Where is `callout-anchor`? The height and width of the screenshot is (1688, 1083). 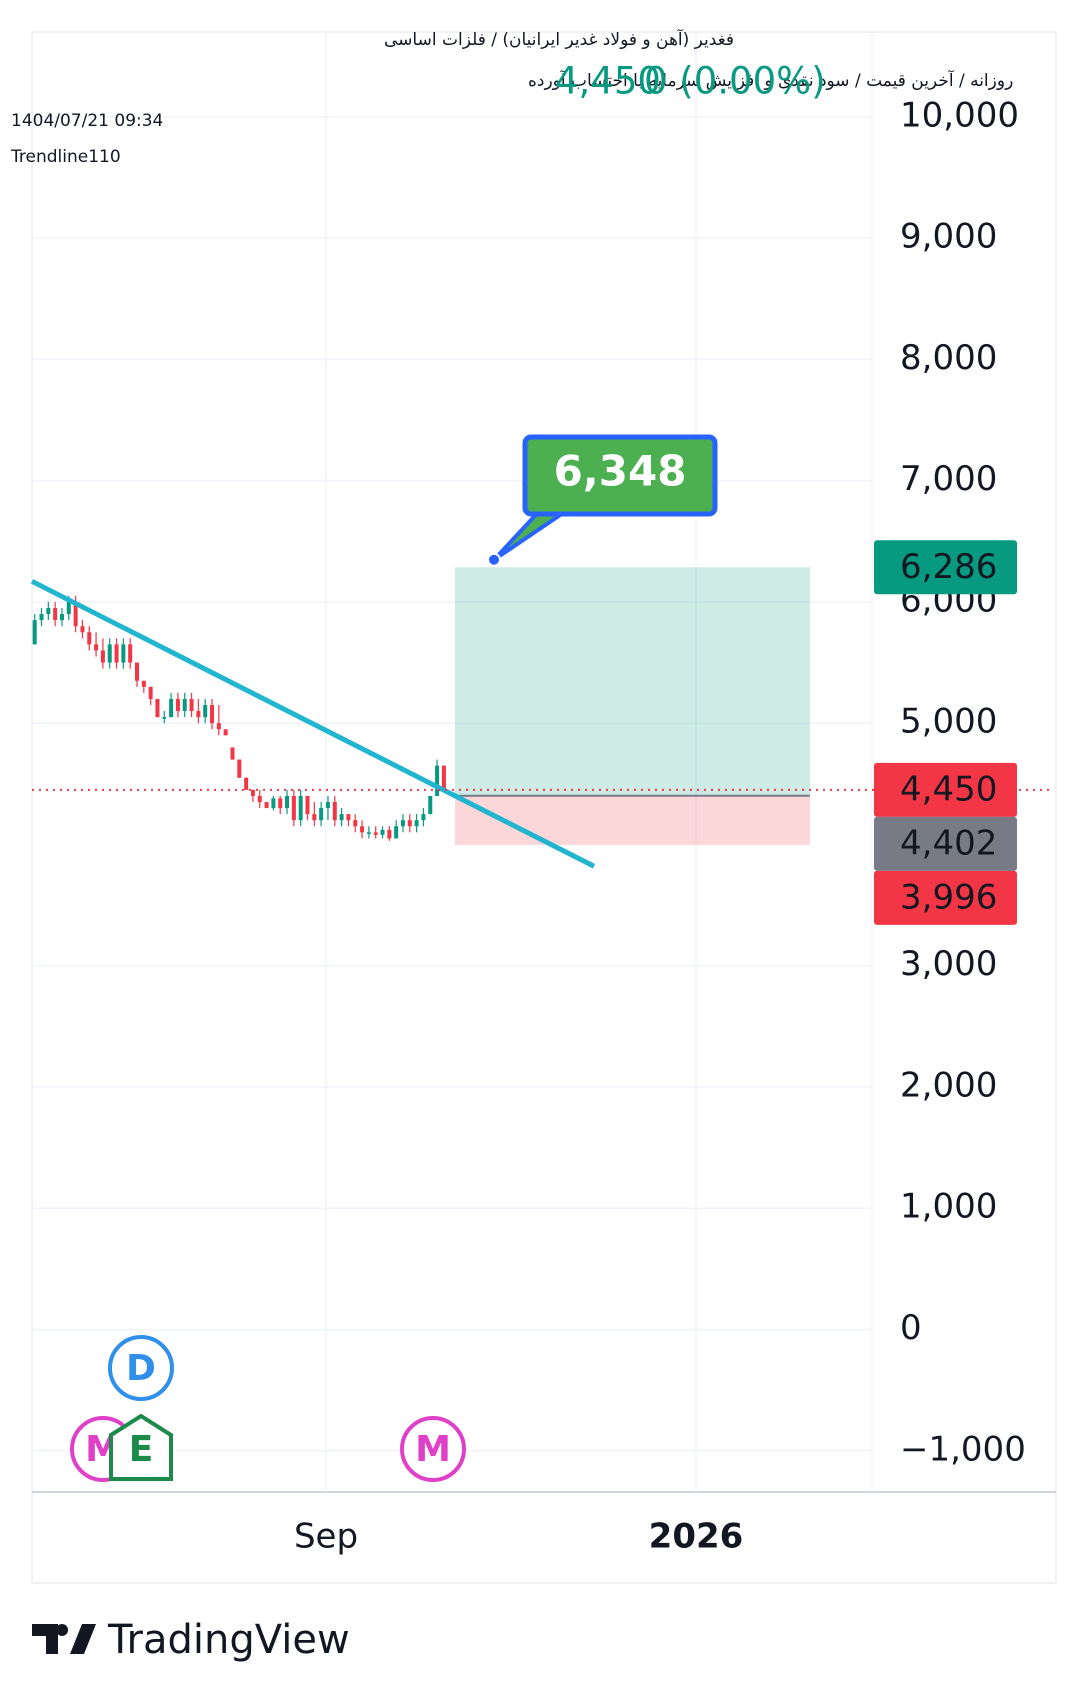
callout-anchor is located at coordinates (494, 559).